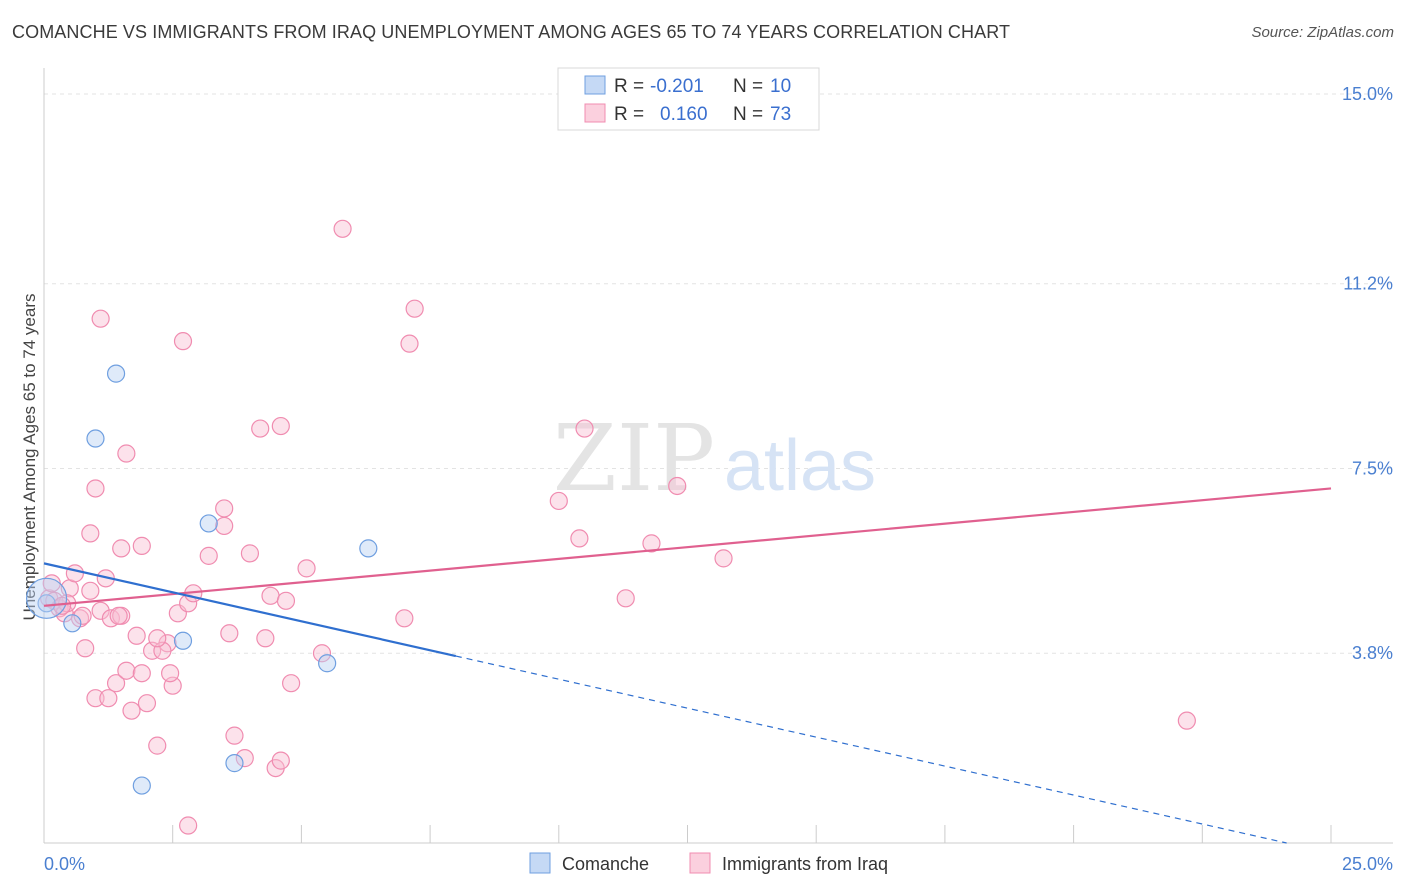 The image size is (1406, 892). What do you see at coordinates (1372, 653) in the screenshot?
I see `y-tick-label: 3.8%` at bounding box center [1372, 653].